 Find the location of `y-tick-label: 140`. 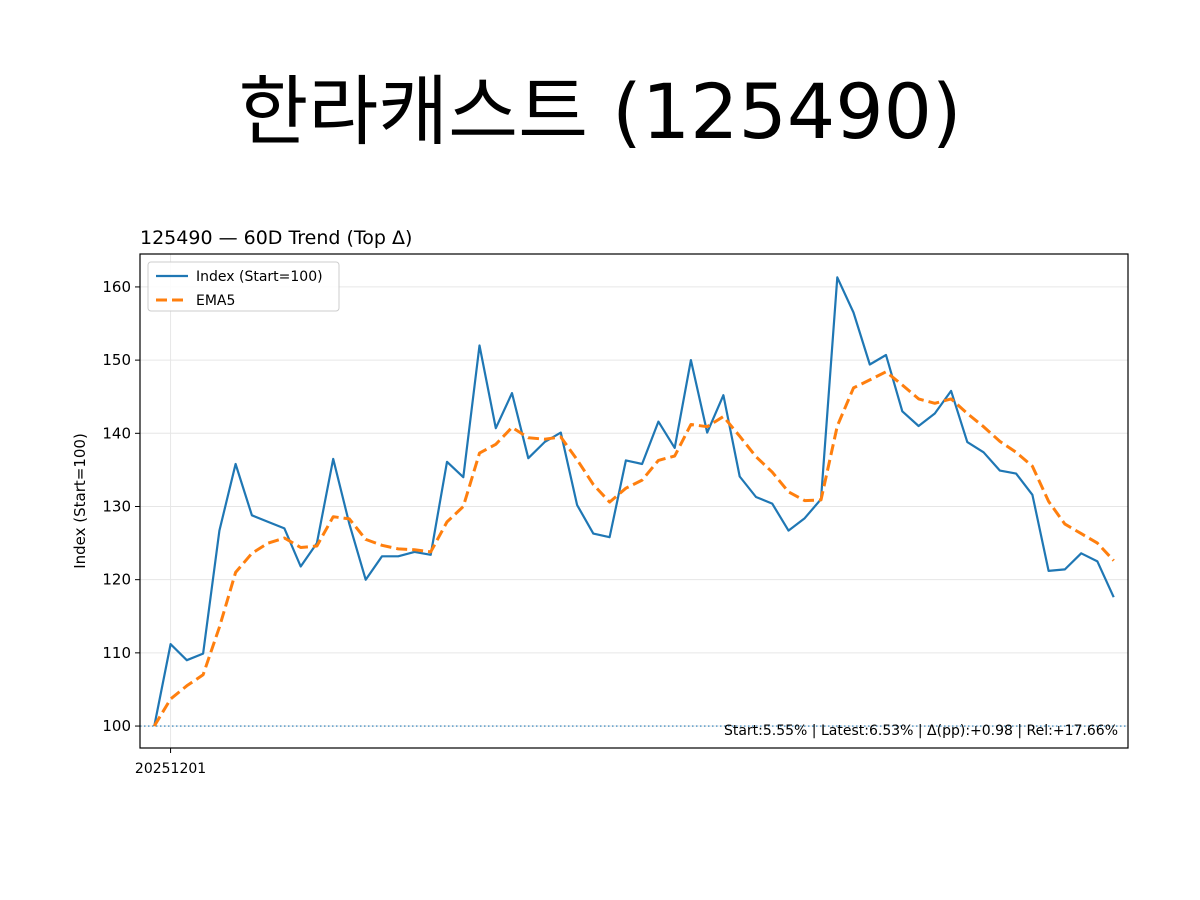

y-tick-label: 140 is located at coordinates (116, 433).